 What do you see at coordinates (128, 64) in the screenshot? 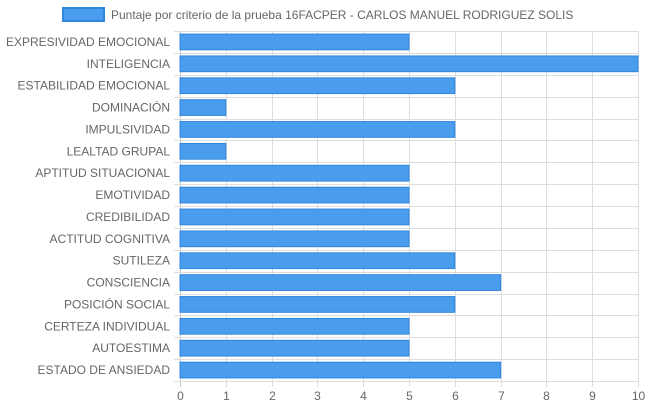
I see `category-label: INTELIGENCIA` at bounding box center [128, 64].